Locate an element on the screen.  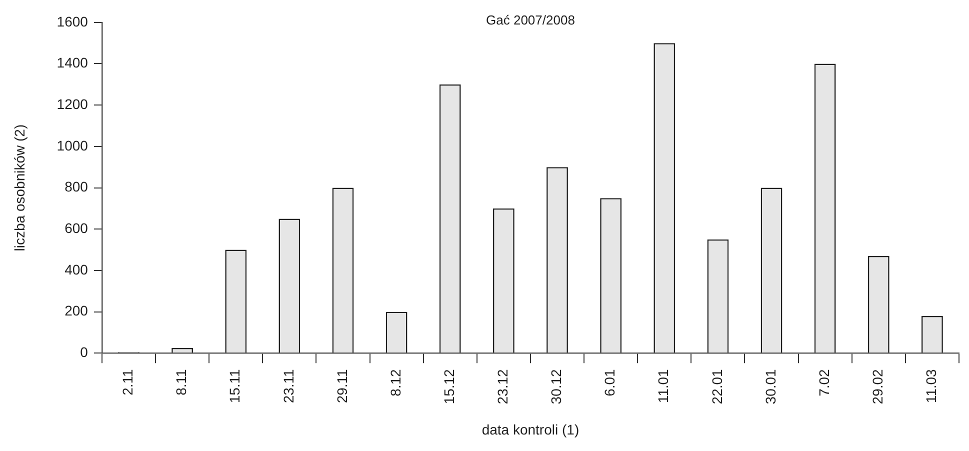
x-tick-label: 8.11 is located at coordinates (181, 382).